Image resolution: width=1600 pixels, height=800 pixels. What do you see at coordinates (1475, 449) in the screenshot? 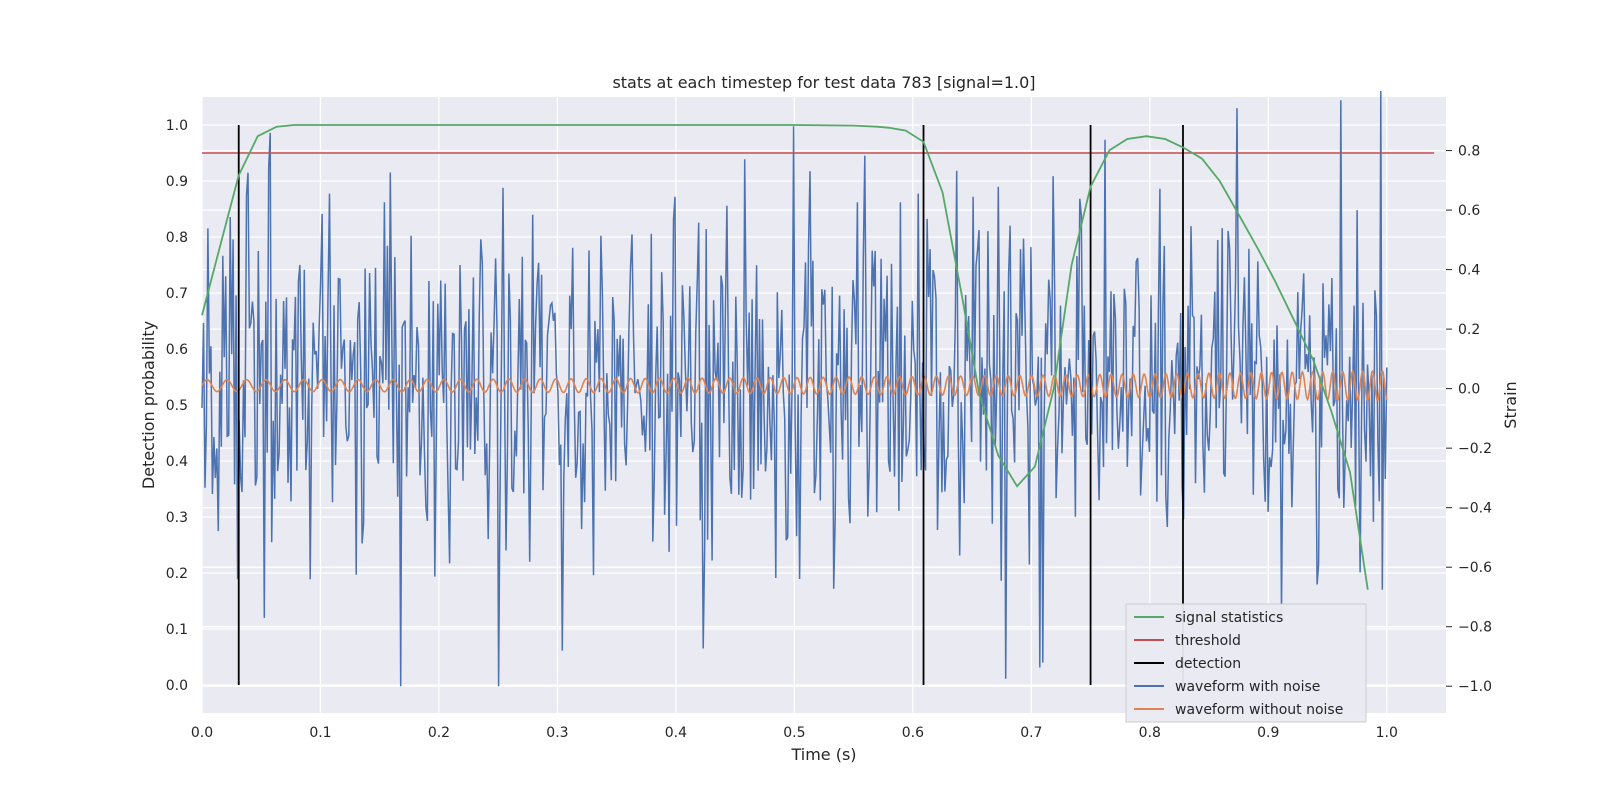
I see `y-right-tick-label: −0.2` at bounding box center [1475, 449].